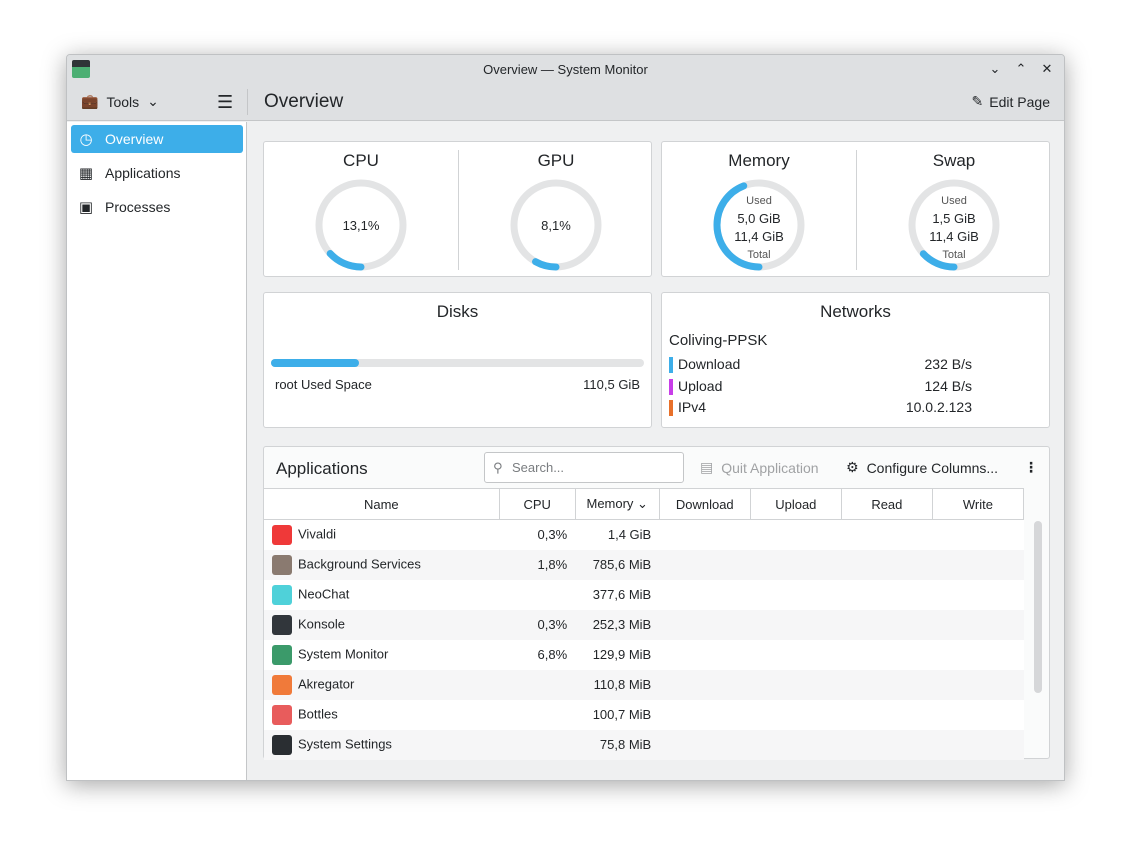  What do you see at coordinates (948, 364) in the screenshot?
I see `row-value: 232 B/s` at bounding box center [948, 364].